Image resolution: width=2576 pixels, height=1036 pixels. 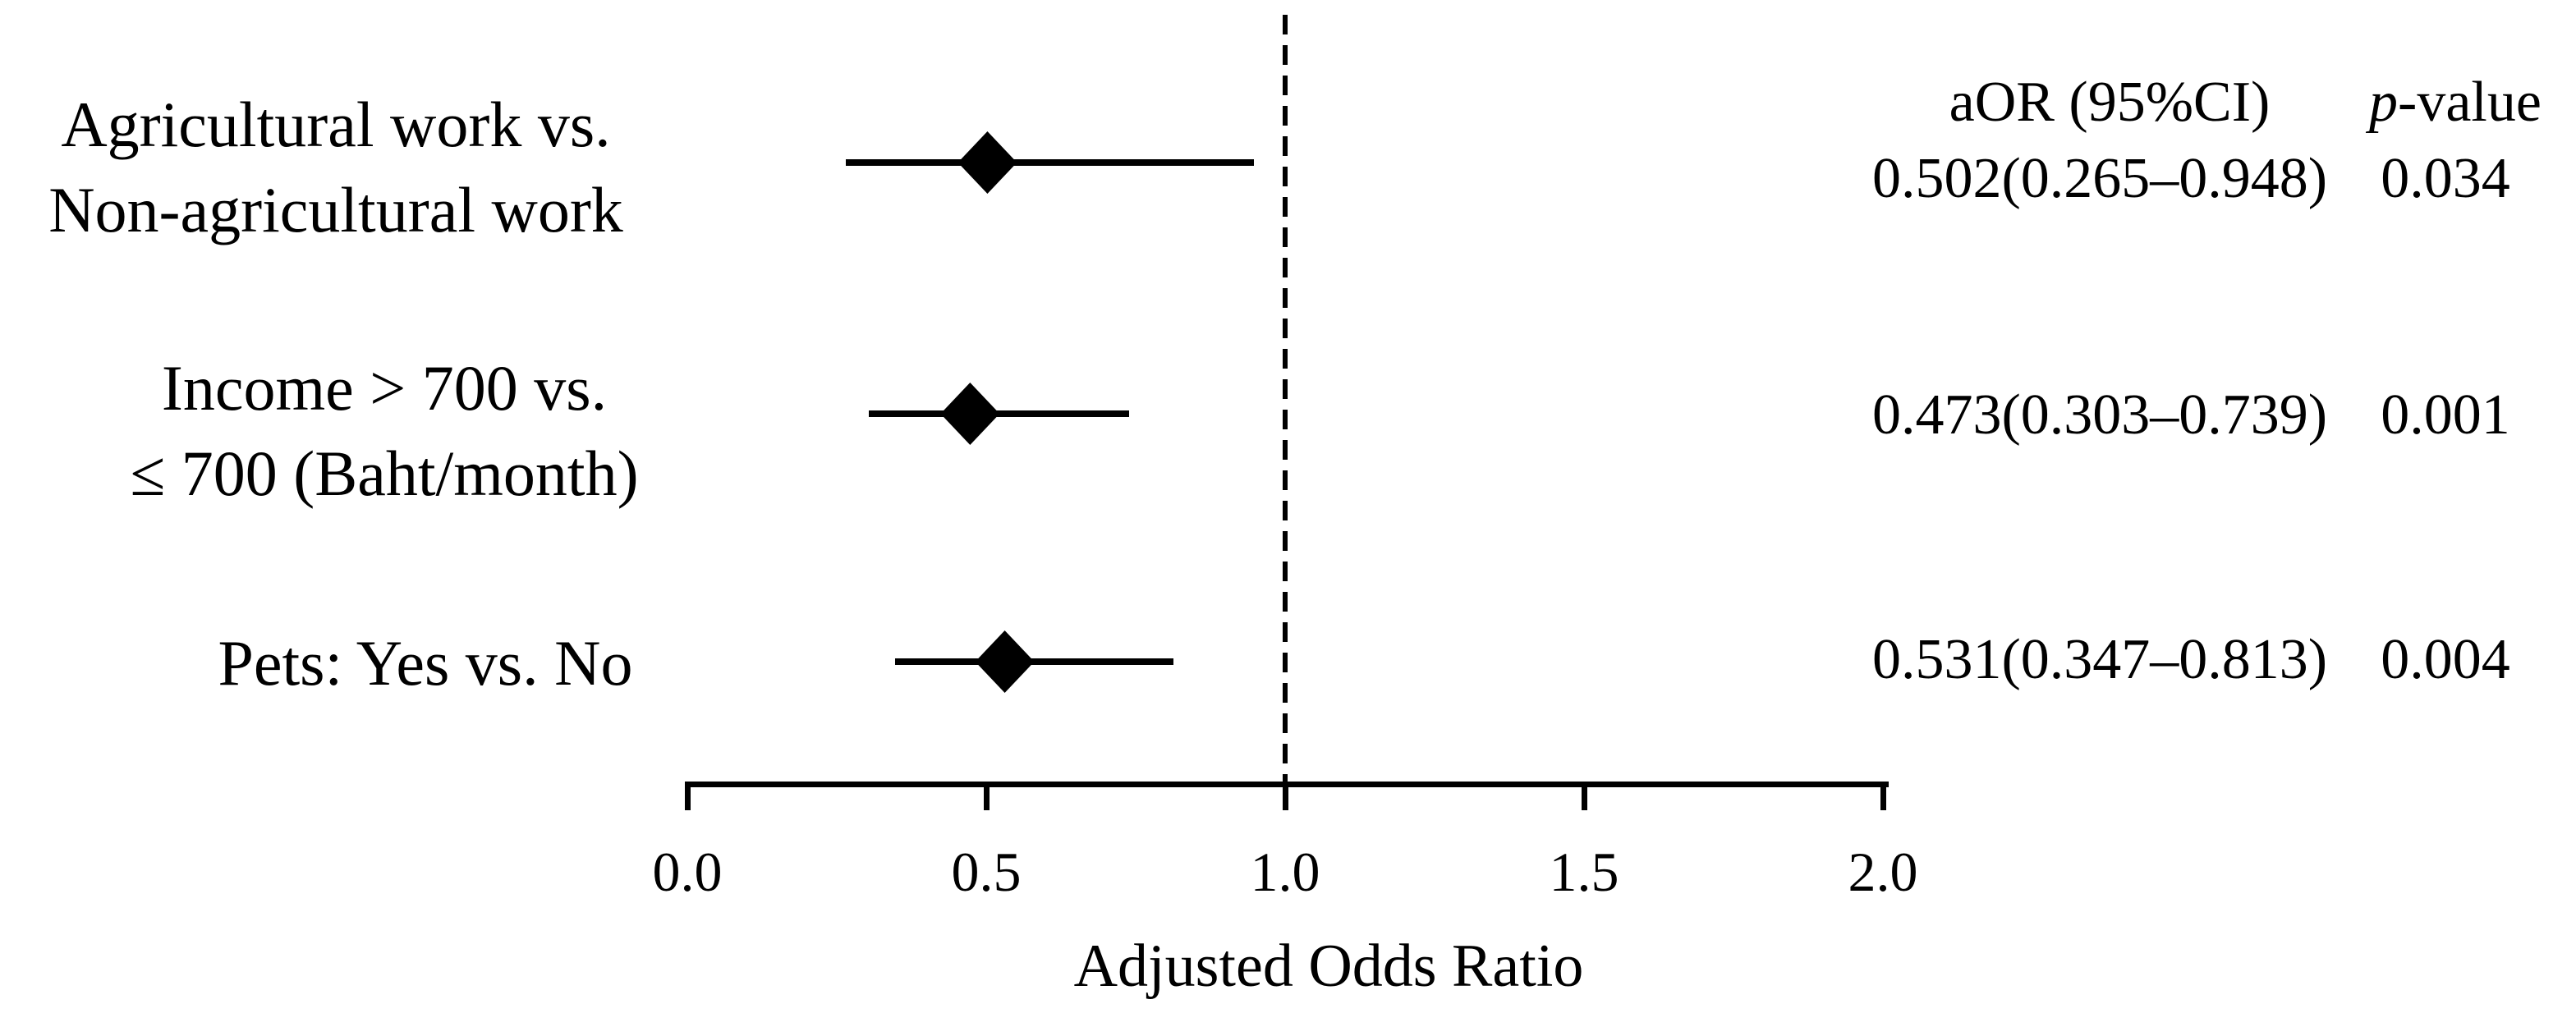 What do you see at coordinates (1050, 162) in the screenshot?
I see `ci-whisker` at bounding box center [1050, 162].